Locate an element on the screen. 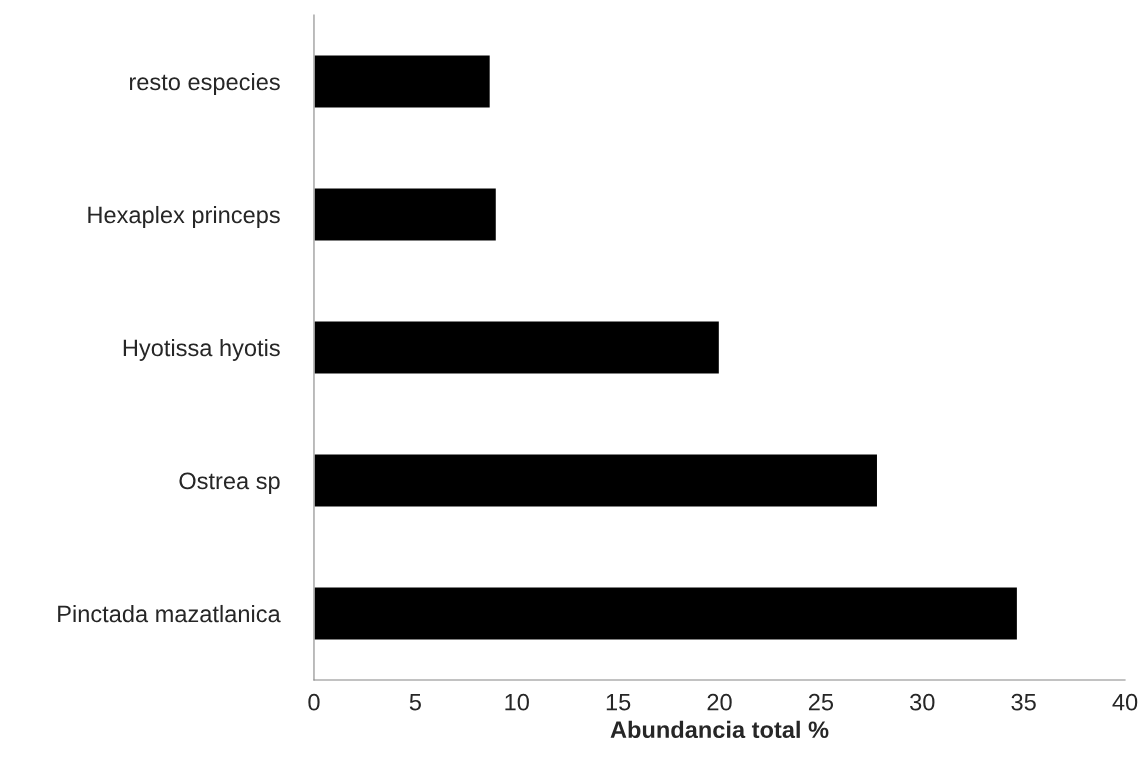 This screenshot has width=1148, height=770. x-tick-label: 35 is located at coordinates (1023, 702).